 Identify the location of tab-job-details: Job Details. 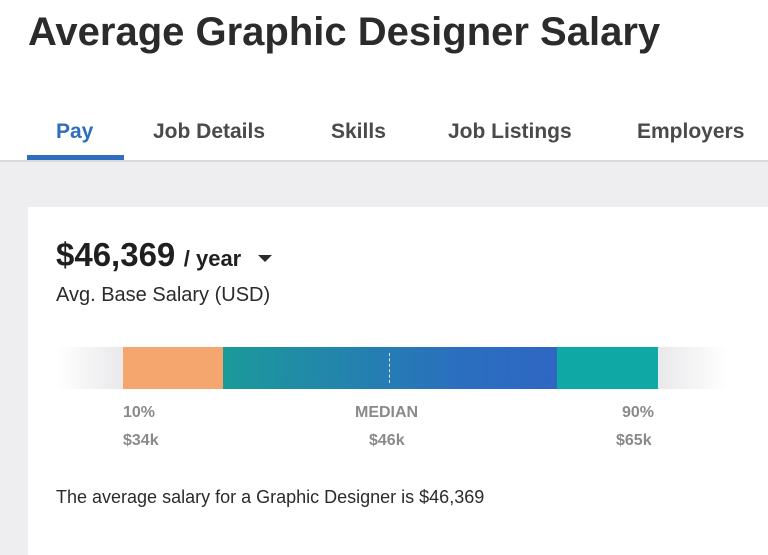
(209, 131).